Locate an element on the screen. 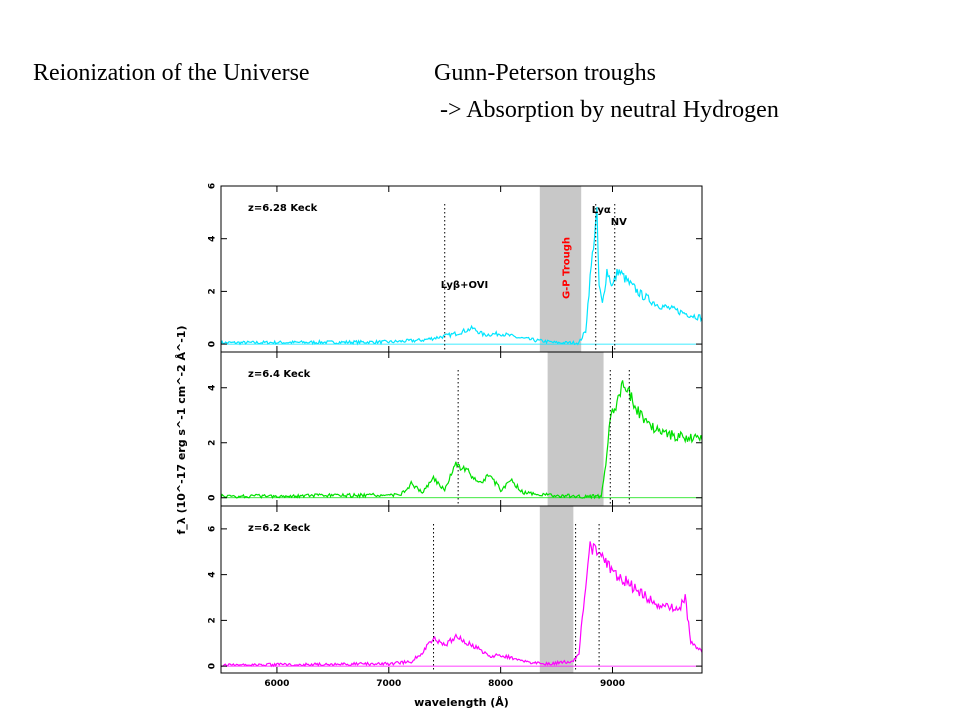 This screenshot has height=720, width=960. x-axis-label: wavelength (Å) is located at coordinates (461, 702).